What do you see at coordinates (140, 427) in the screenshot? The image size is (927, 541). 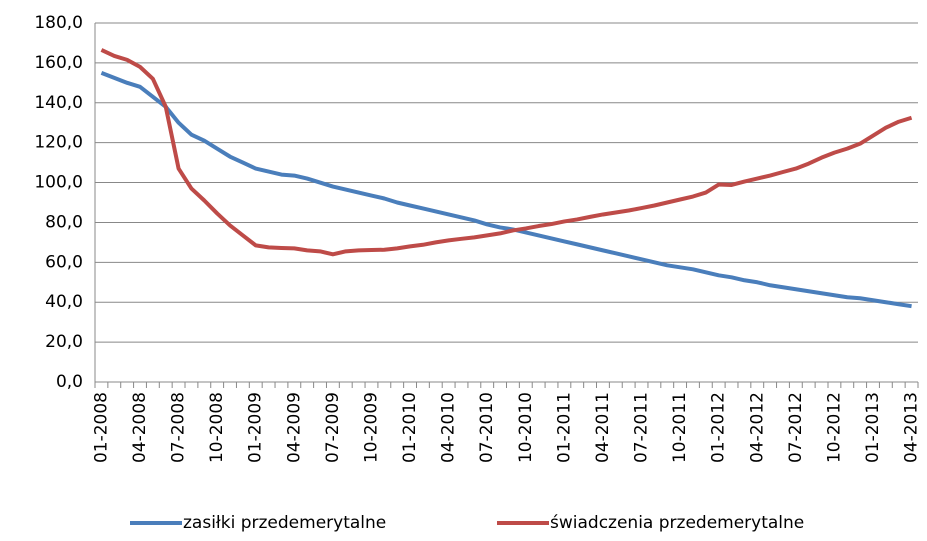 I see `x-tick-label: 04-2008` at bounding box center [140, 427].